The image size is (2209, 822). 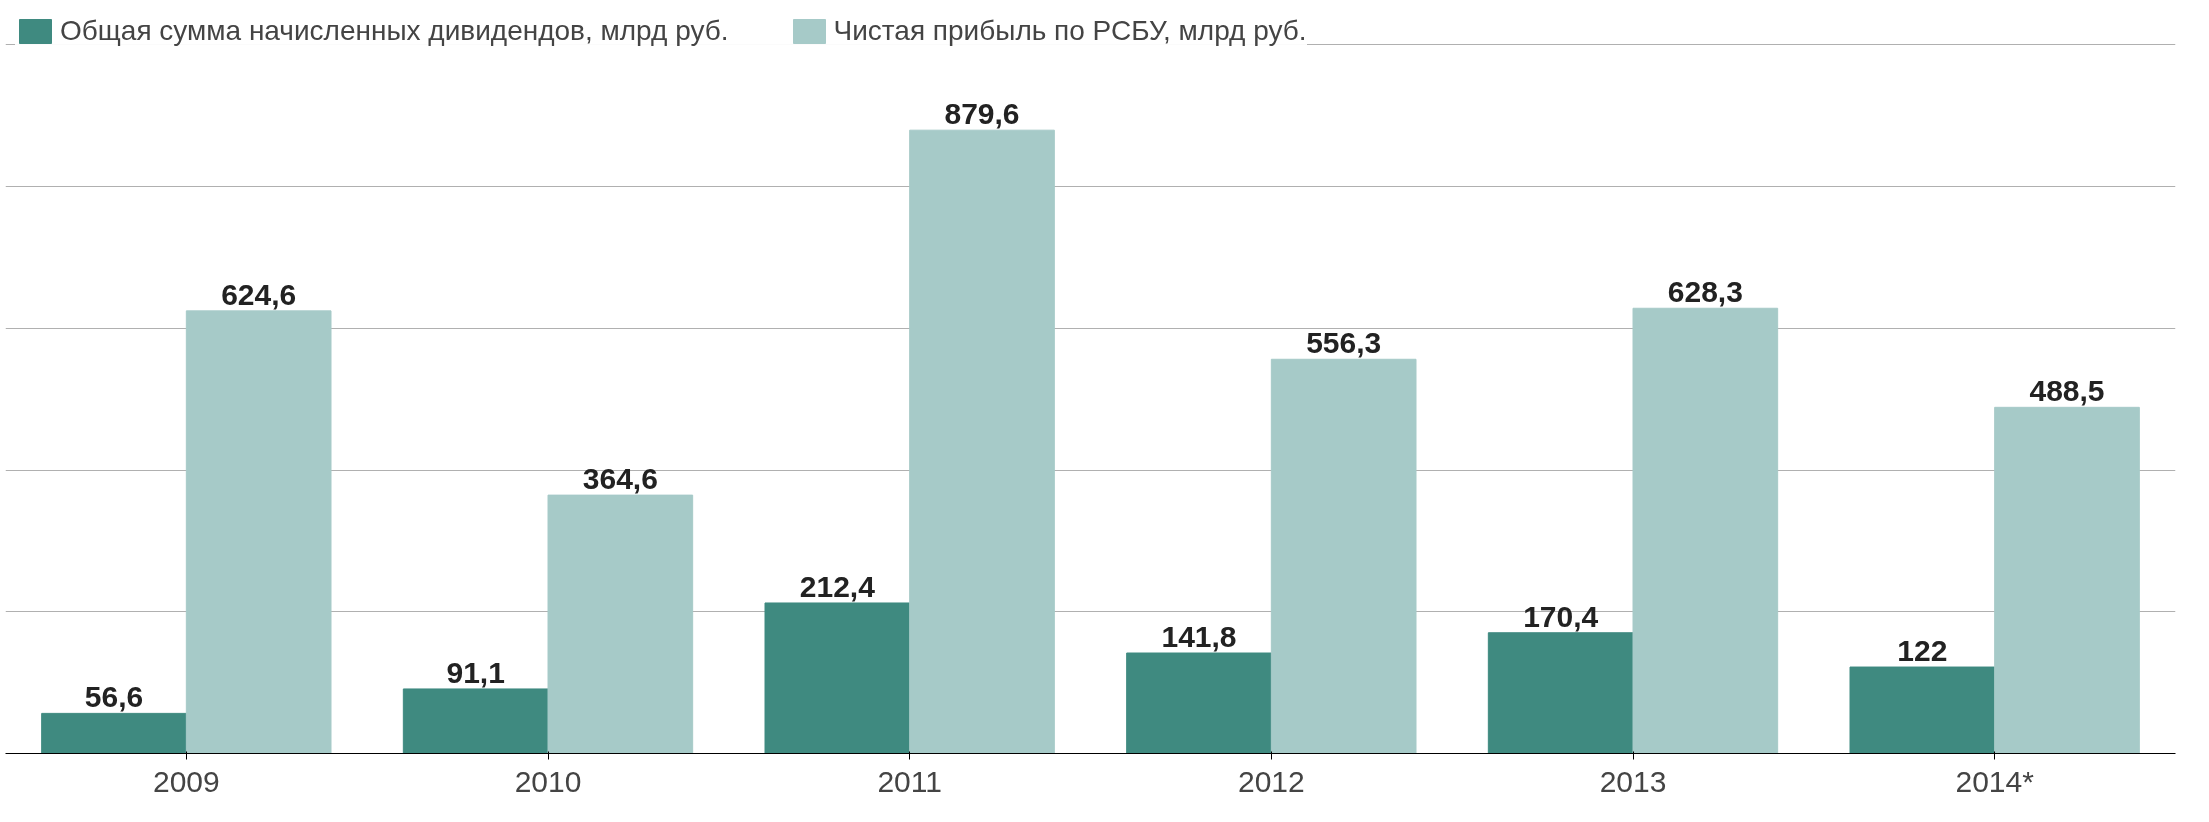 I want to click on data-label: 556,3, so click(x=1344, y=343).